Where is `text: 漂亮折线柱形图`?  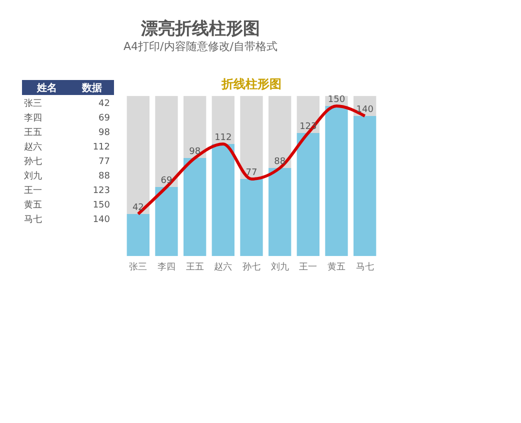 text: 漂亮折线柱形图 is located at coordinates (200, 29).